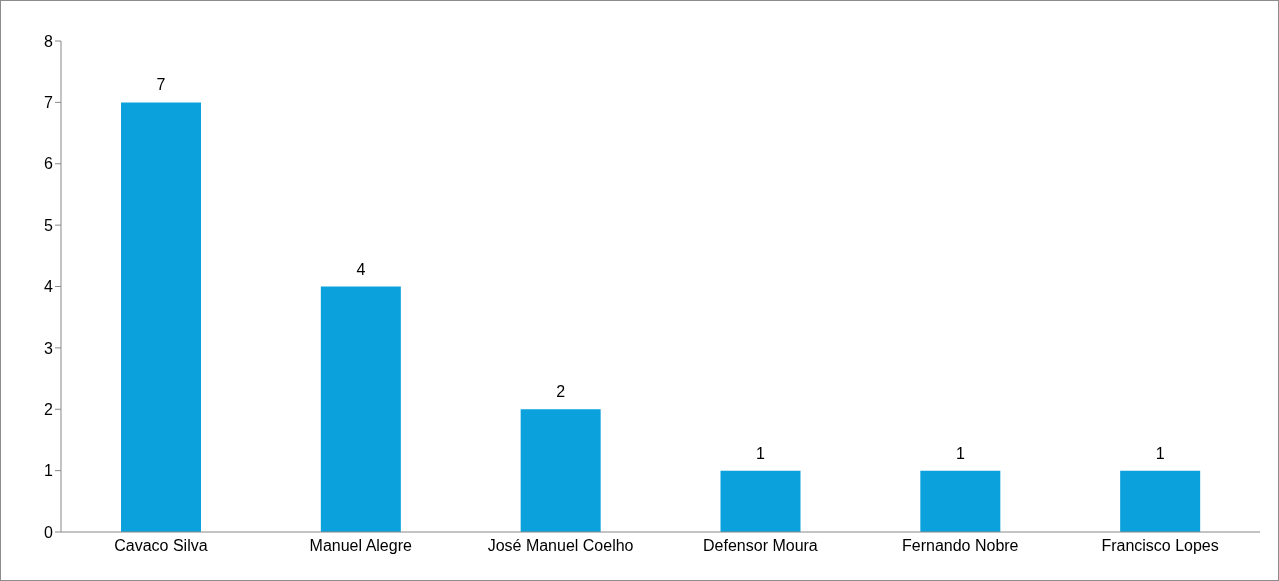  What do you see at coordinates (760, 546) in the screenshot?
I see `x-tick-label: Defensor Moura` at bounding box center [760, 546].